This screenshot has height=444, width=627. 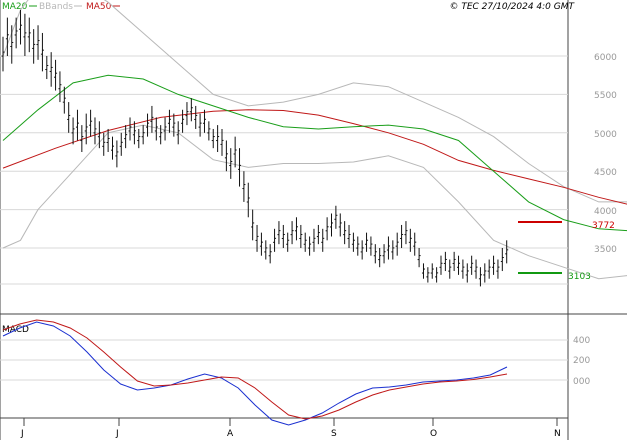 I want to click on price-tick-label: 3500, so click(x=605, y=250).